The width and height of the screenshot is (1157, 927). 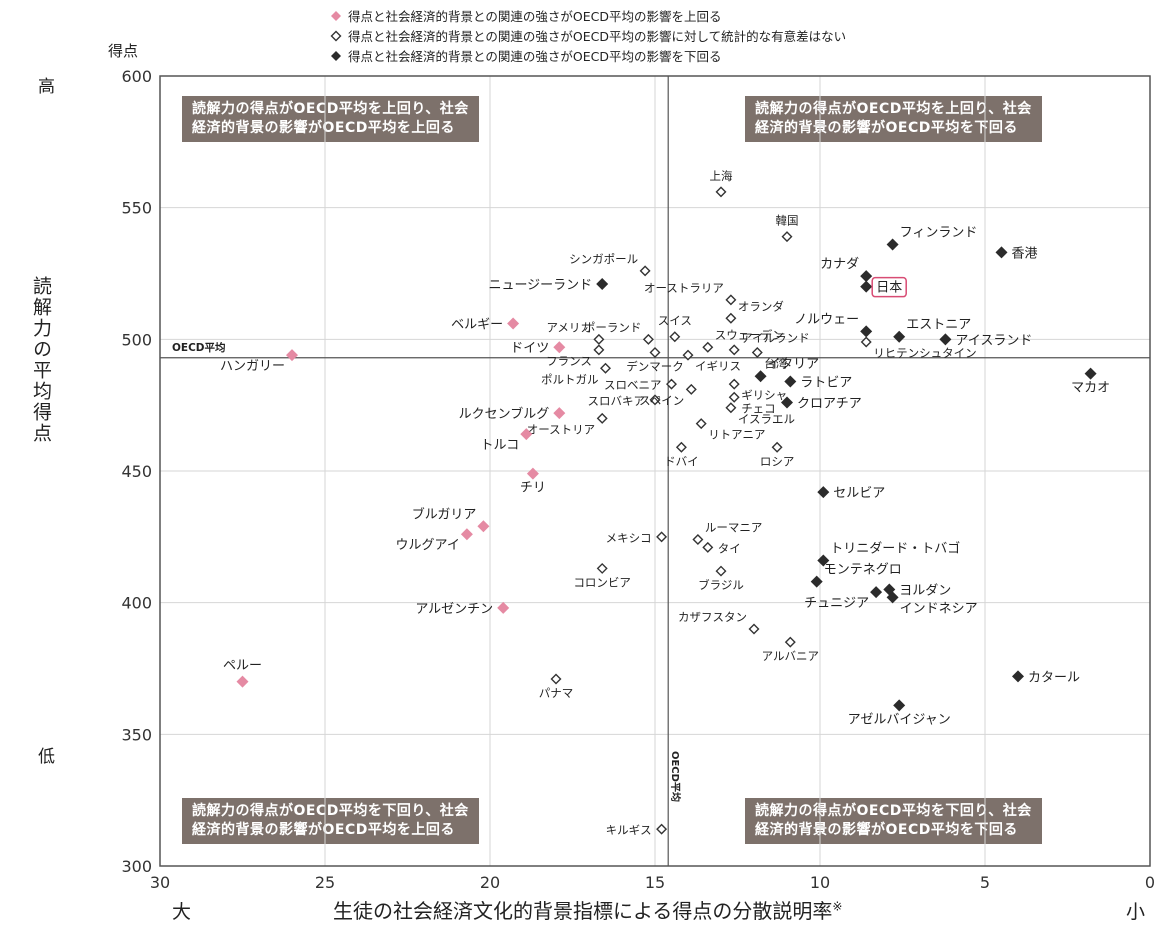 What do you see at coordinates (507, 440) in the screenshot?
I see `data-point: トルコ` at bounding box center [507, 440].